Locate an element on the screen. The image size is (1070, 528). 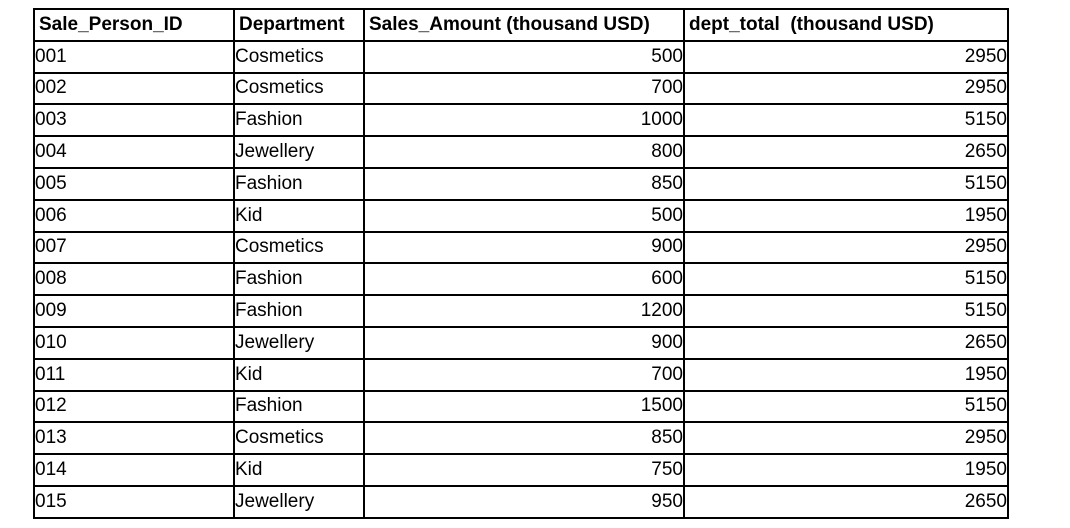
table-row: 004 Jewellery 800 2650 is located at coordinates (521, 152).